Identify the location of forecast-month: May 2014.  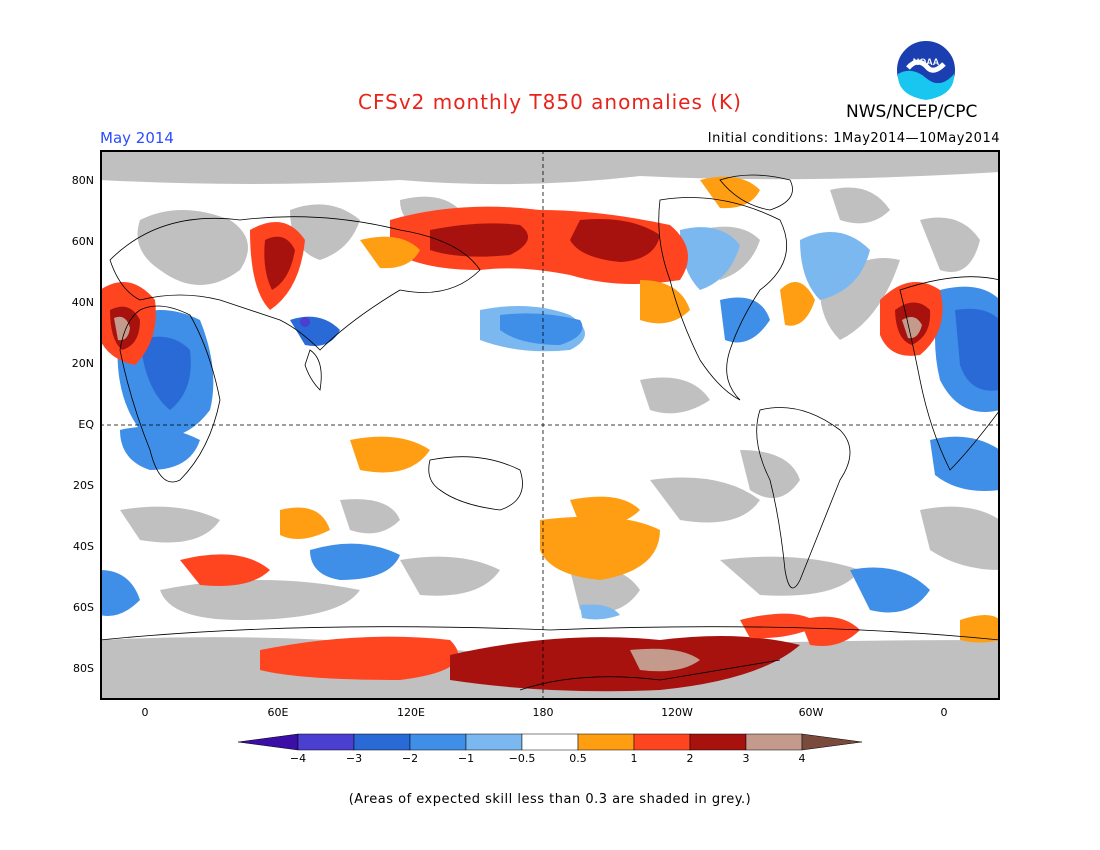
(137, 138).